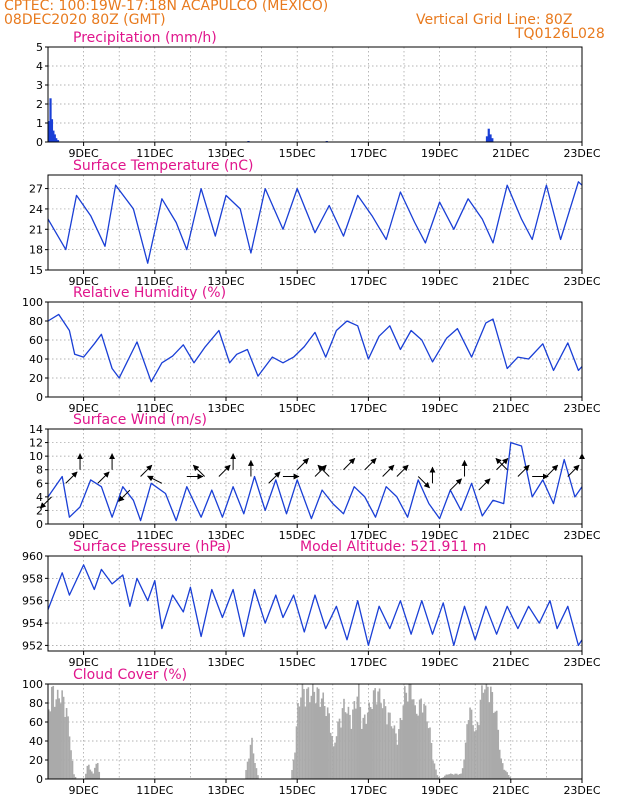 The width and height of the screenshot is (618, 800). What do you see at coordinates (494, 20) in the screenshot?
I see `grid-note: Vertical Grid Line: 80Z` at bounding box center [494, 20].